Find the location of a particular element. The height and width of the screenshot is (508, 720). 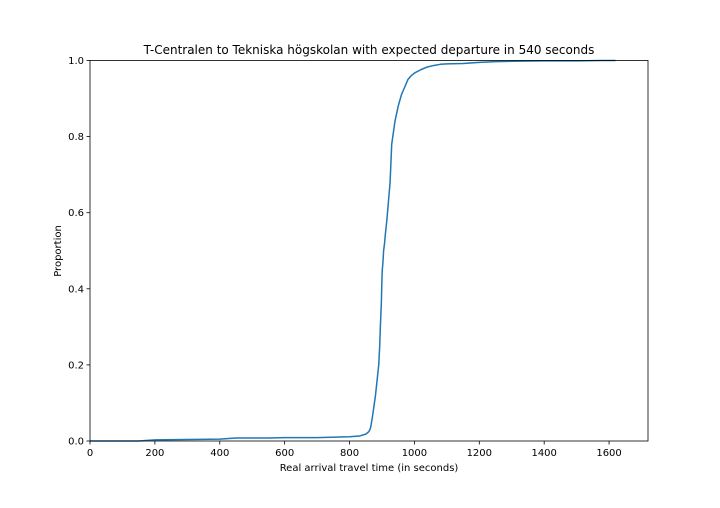

y-tick-label: 1.0 is located at coordinates (76, 61).